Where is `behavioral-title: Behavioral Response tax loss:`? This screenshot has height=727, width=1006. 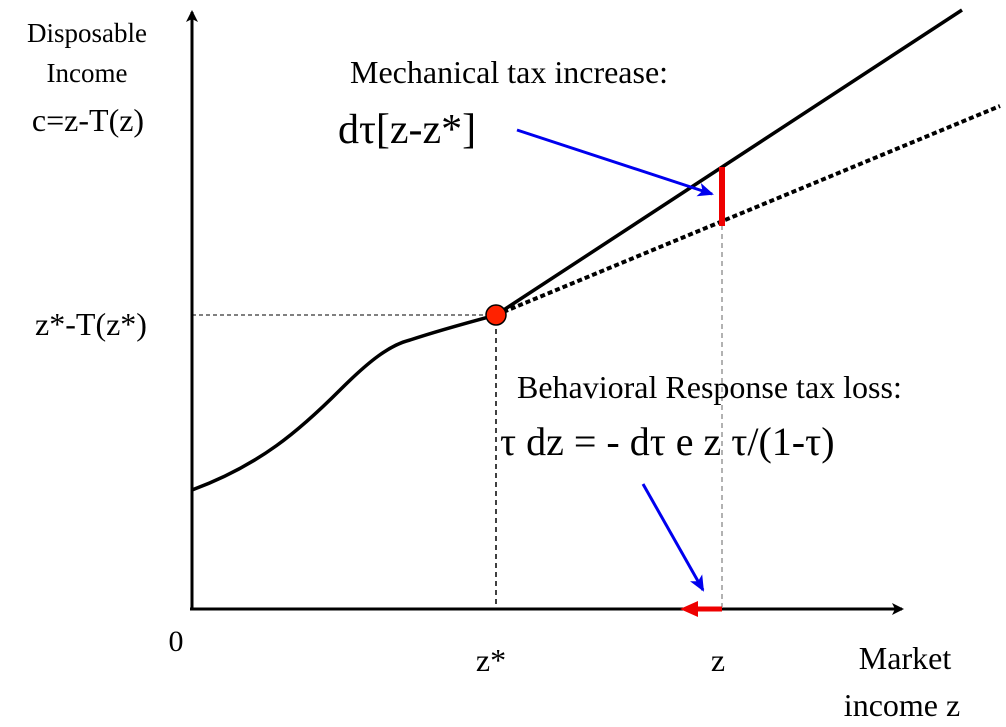
behavioral-title: Behavioral Response tax loss: is located at coordinates (709, 387).